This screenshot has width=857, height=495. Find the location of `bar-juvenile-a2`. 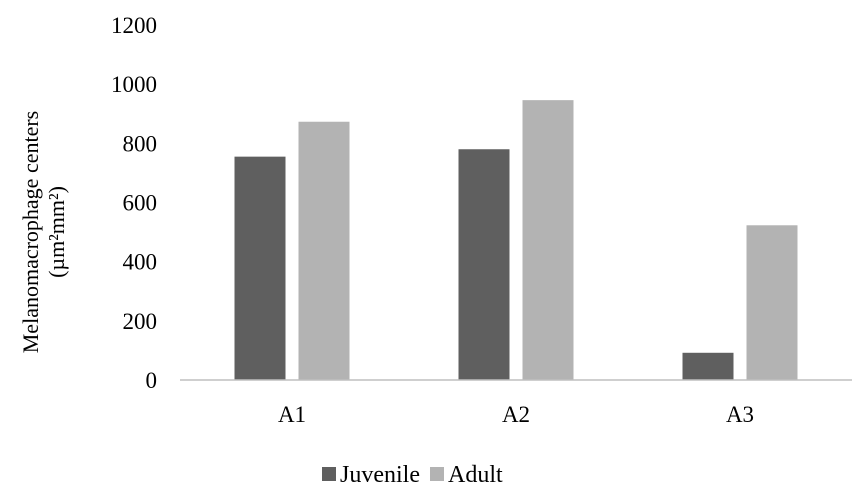

bar-juvenile-a2 is located at coordinates (484, 264).